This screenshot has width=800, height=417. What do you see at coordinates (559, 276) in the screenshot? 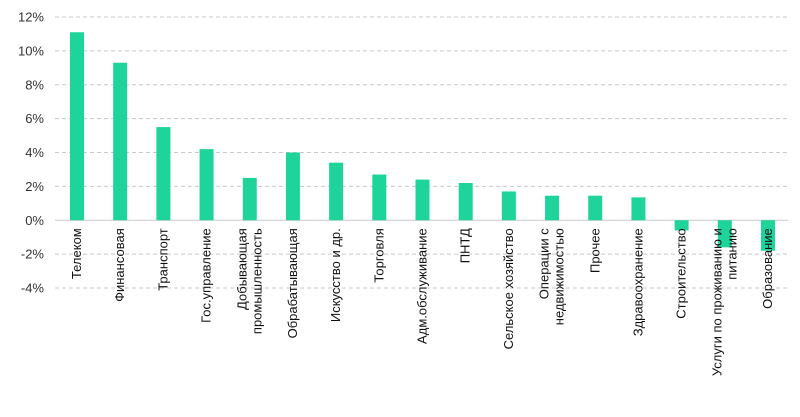
I see `category-label-line: недвижимостью` at bounding box center [559, 276].